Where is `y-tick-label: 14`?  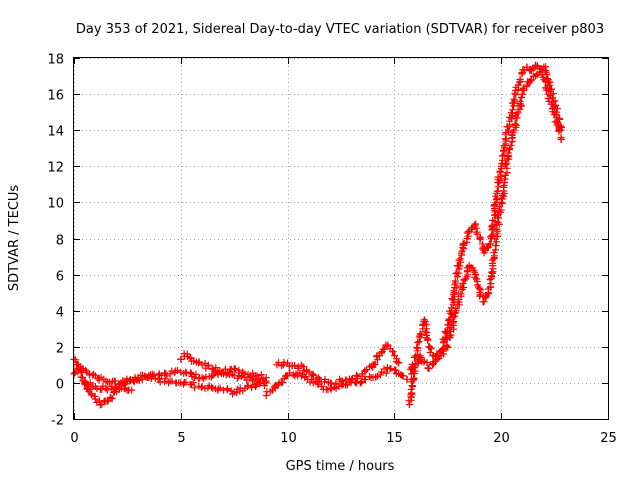 y-tick-label: 14 is located at coordinates (55, 132).